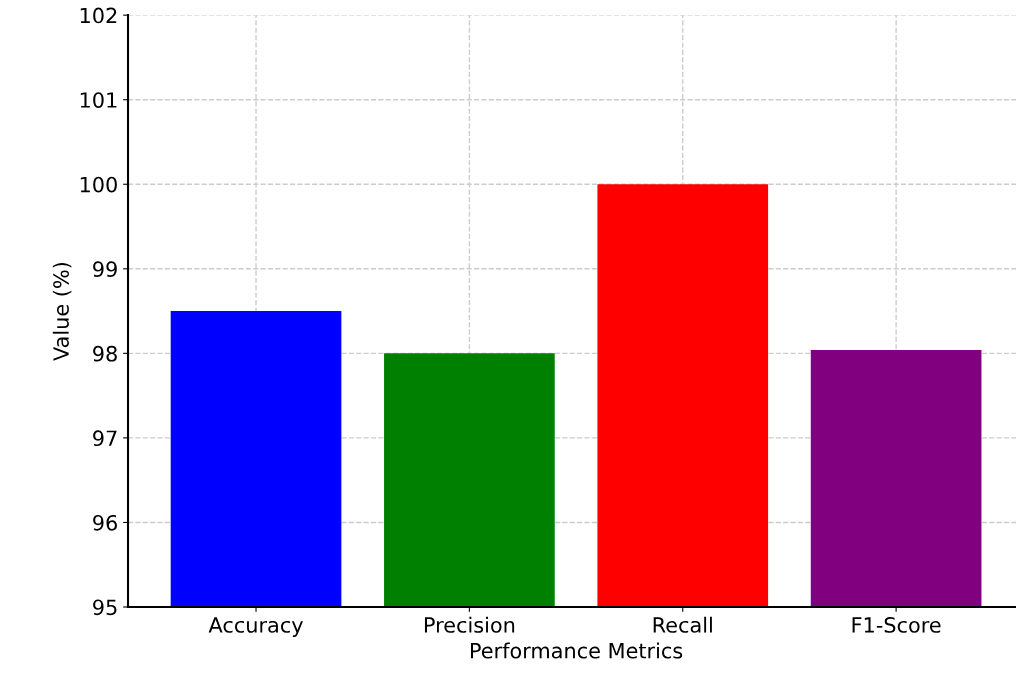 This screenshot has width=1016, height=689. Describe the element at coordinates (105, 353) in the screenshot. I see `y-tick-label: 98` at that location.